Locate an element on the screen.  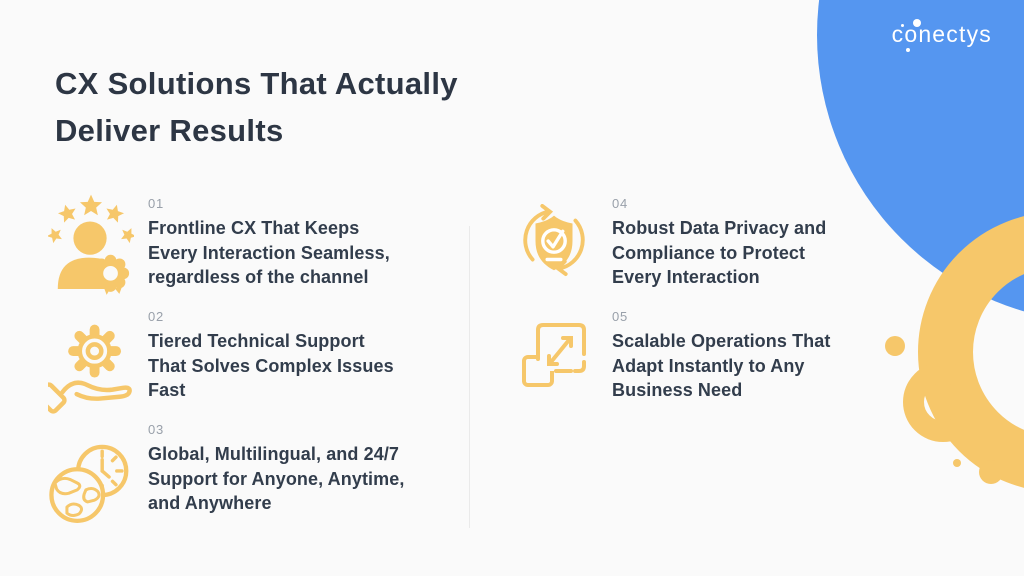
decor-yellow-ring-small is located at coordinates (943, 402).